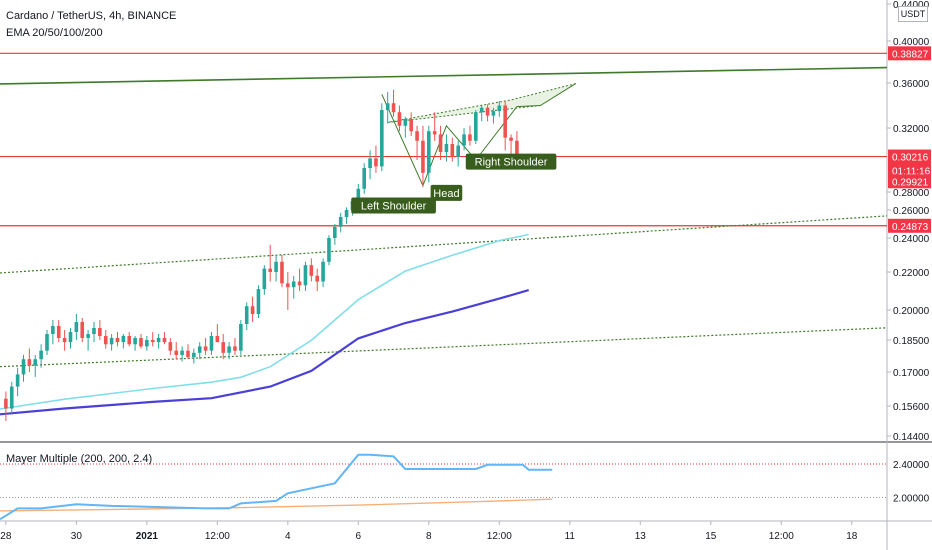 This screenshot has height=550, width=932. Describe the element at coordinates (446, 192) in the screenshot. I see `pattern-label-1: Head` at that location.